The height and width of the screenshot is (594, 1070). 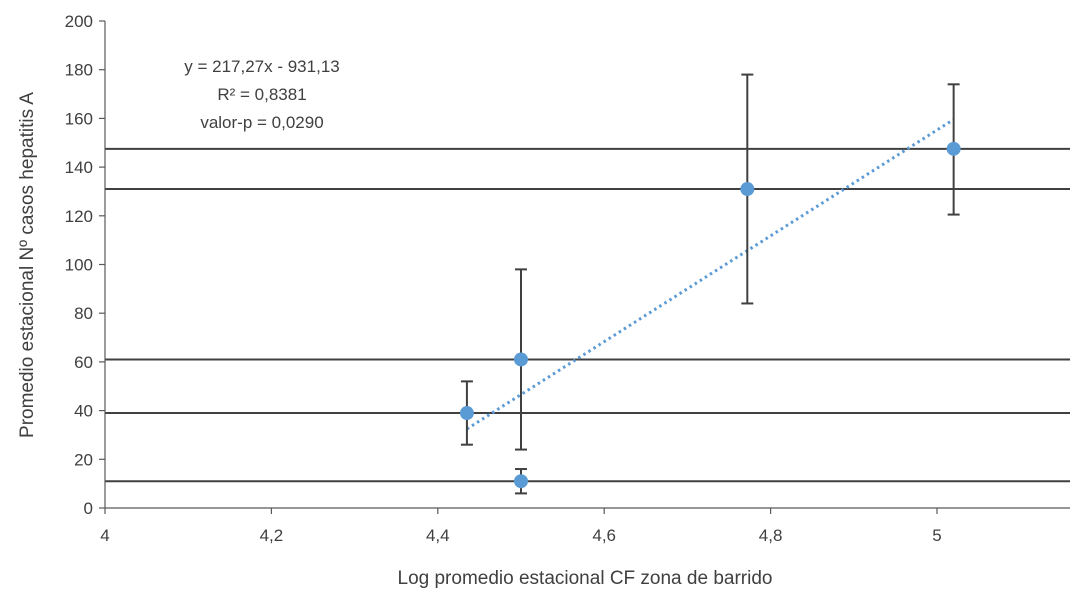 I want to click on y-tick-label-7: 140, so click(x=79, y=167).